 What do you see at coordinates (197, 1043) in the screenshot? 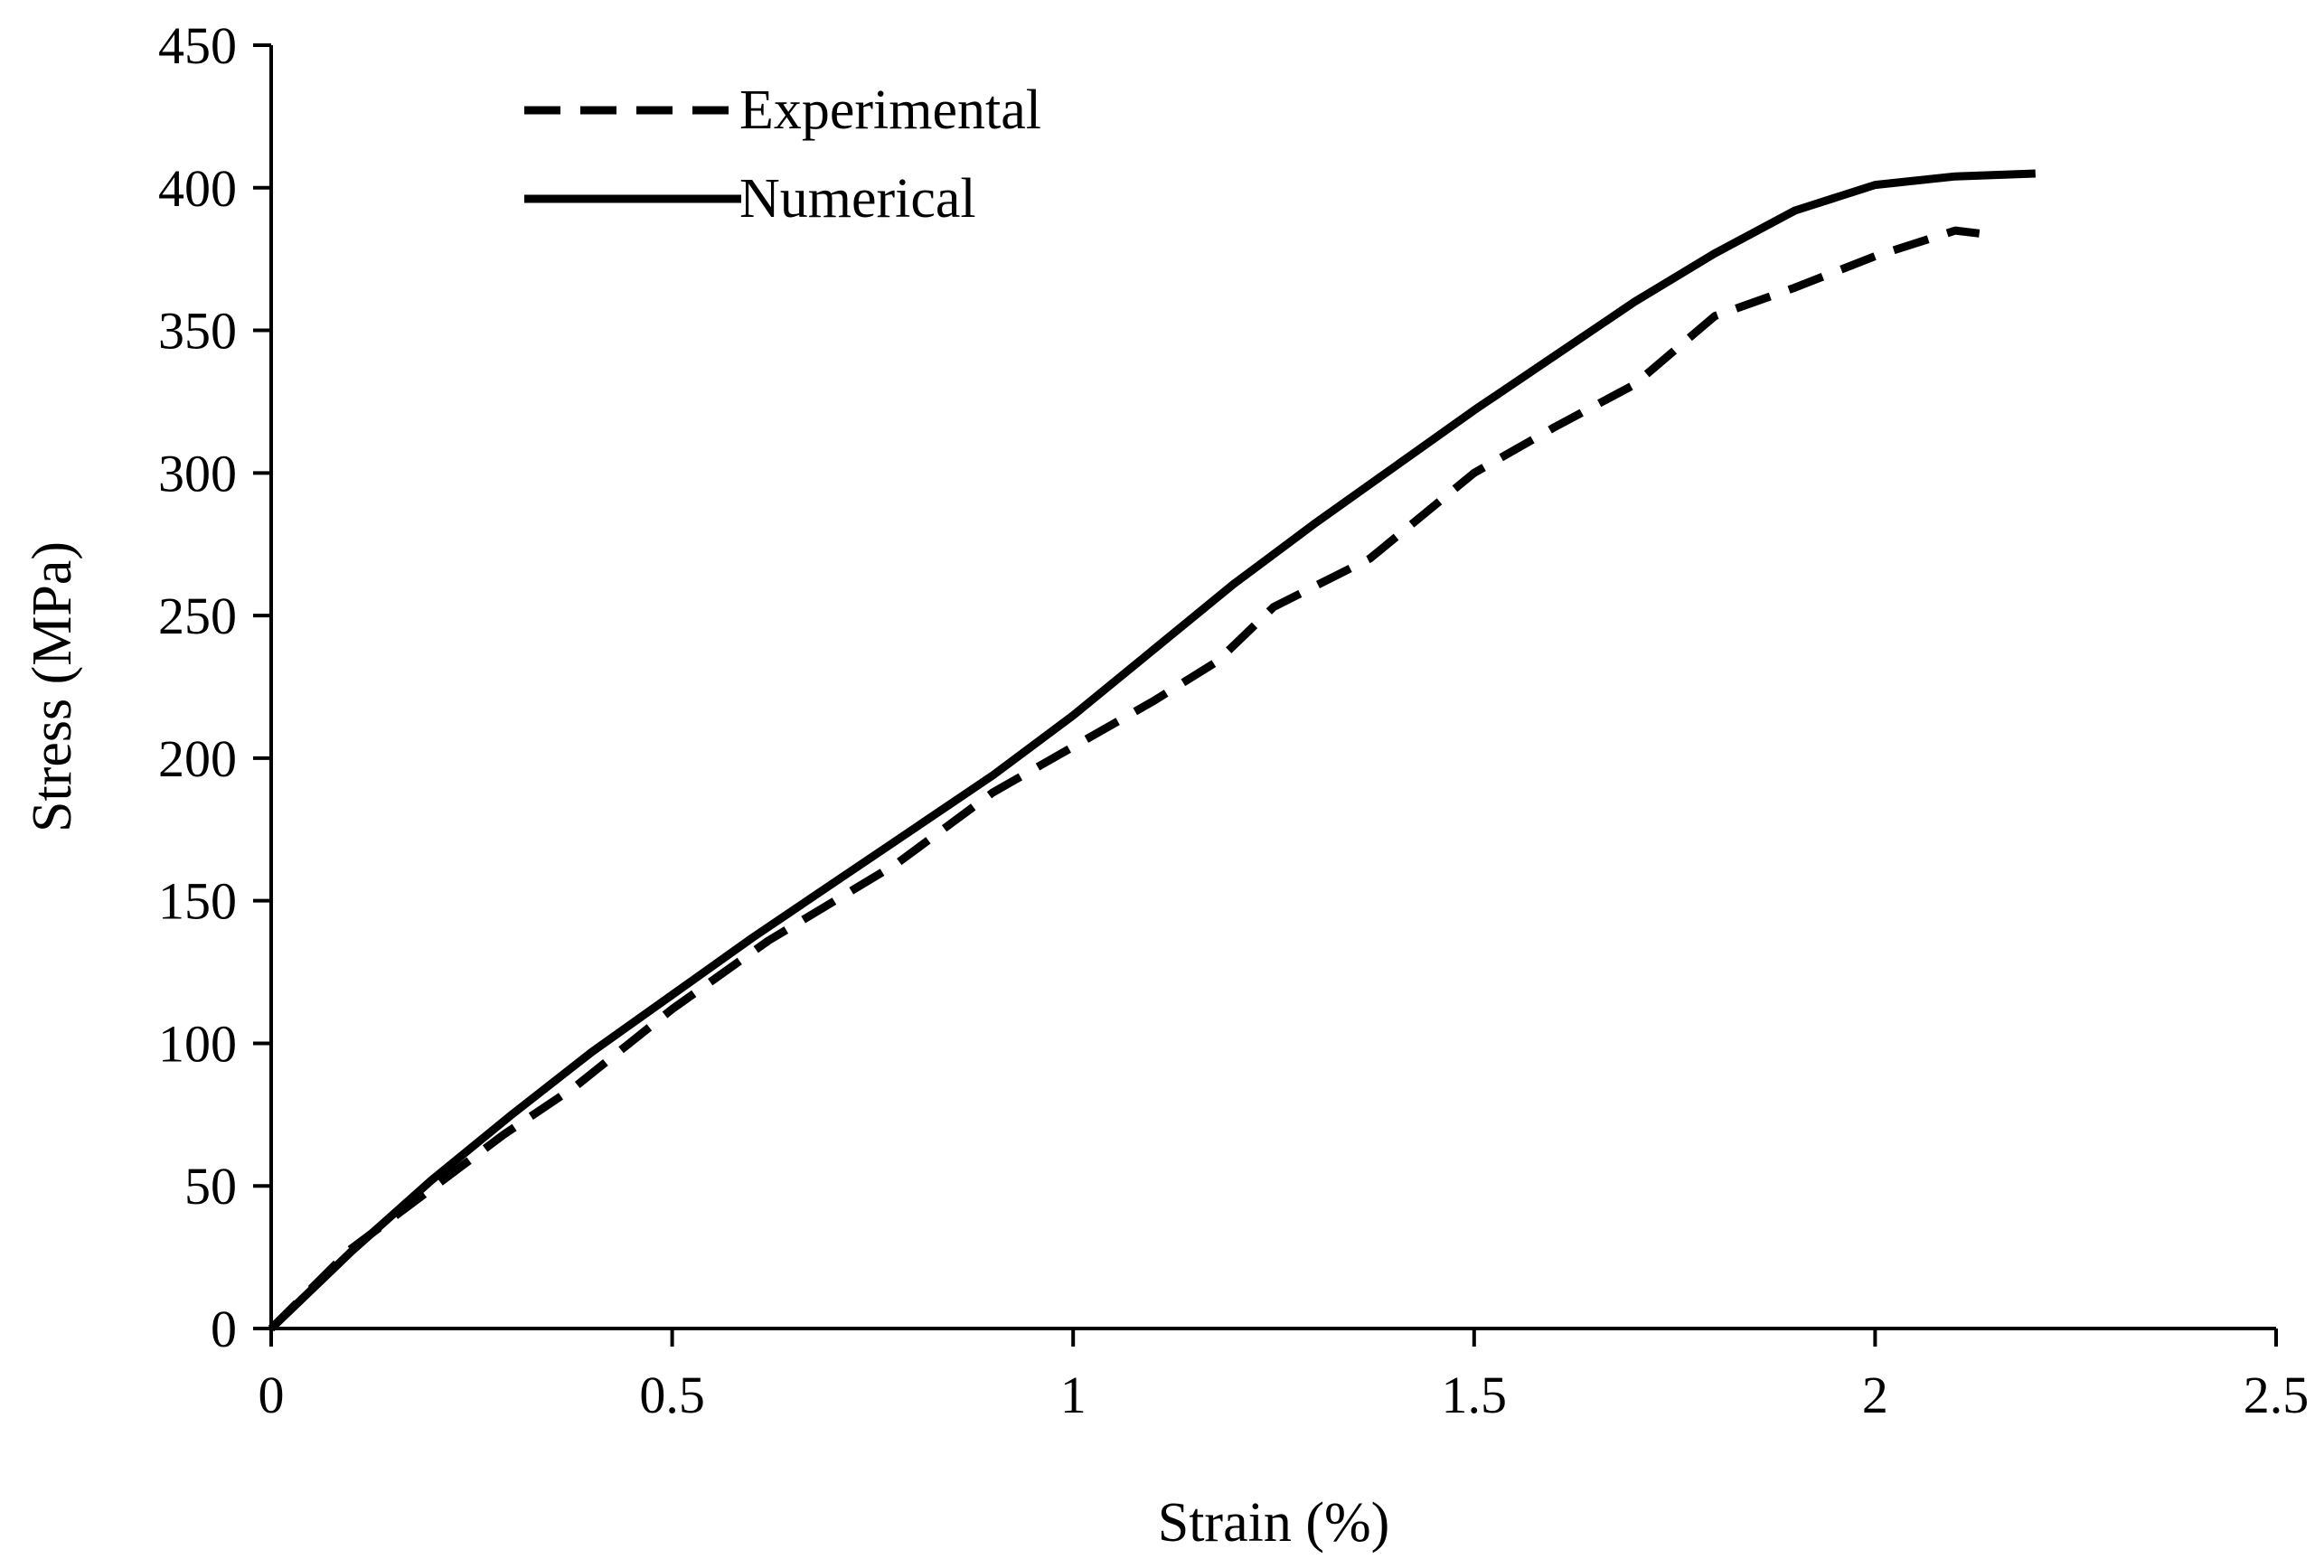
I see `y-tick-label: 100` at bounding box center [197, 1043].